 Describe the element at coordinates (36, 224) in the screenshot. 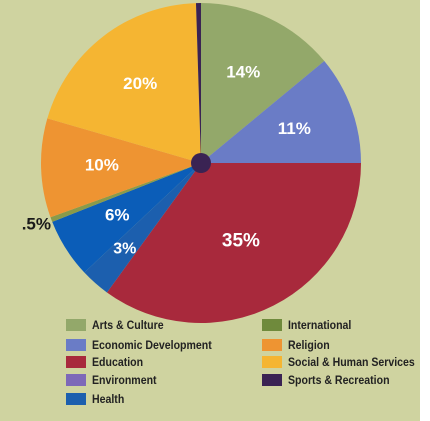

I see `slice-label-arts-and-culture: .5%` at that location.